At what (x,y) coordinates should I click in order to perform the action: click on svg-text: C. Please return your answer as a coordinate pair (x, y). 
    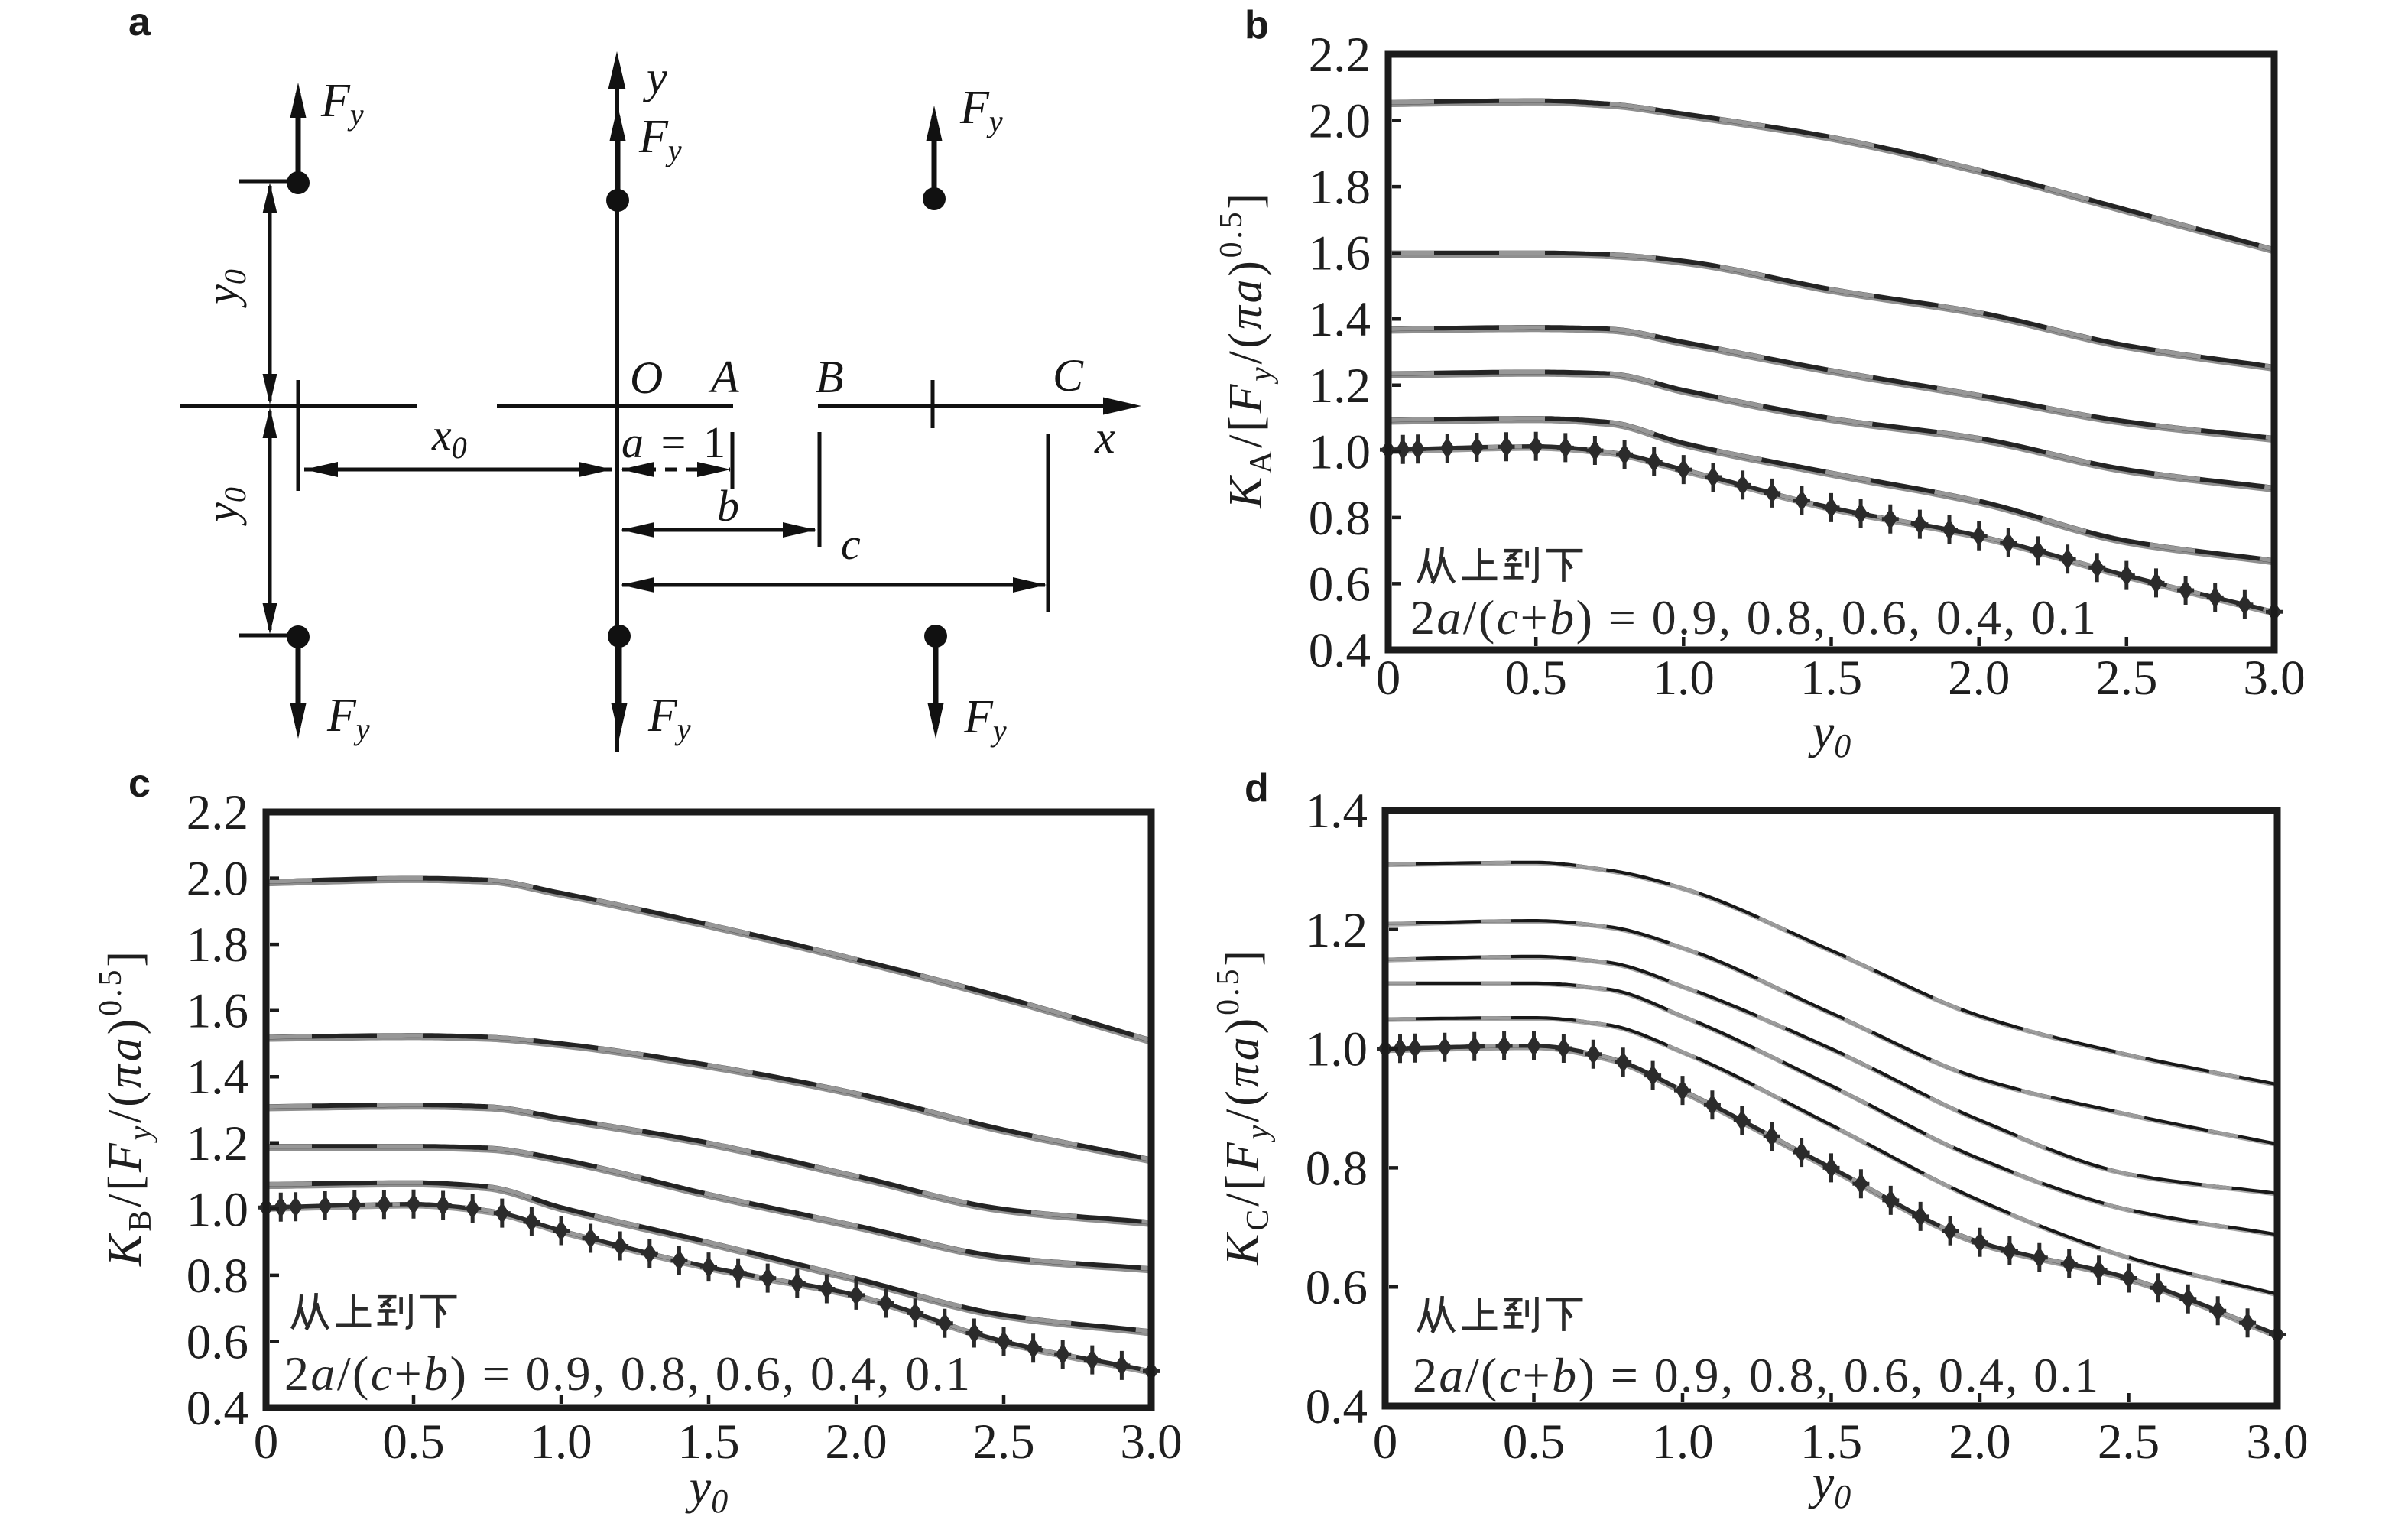
    Looking at the image, I should click on (1069, 375).